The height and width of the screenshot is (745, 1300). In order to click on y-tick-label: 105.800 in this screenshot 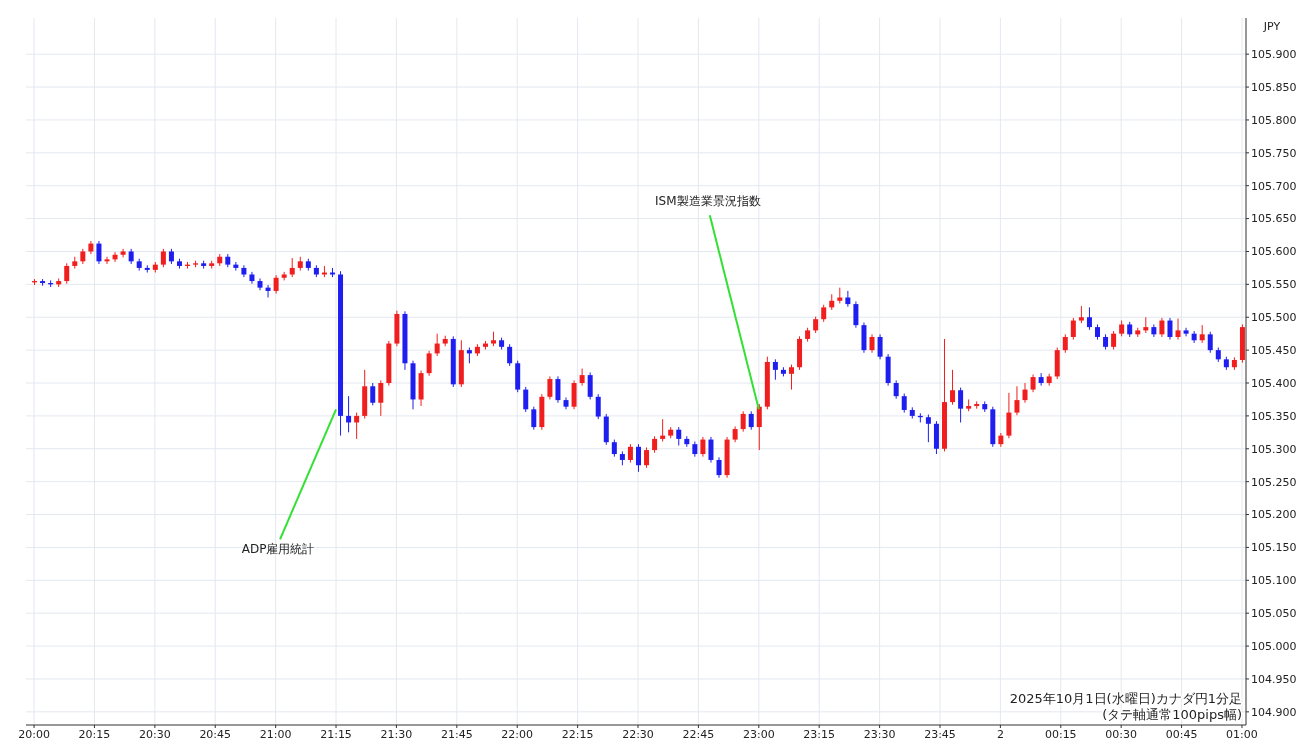, I will do `click(1274, 120)`.